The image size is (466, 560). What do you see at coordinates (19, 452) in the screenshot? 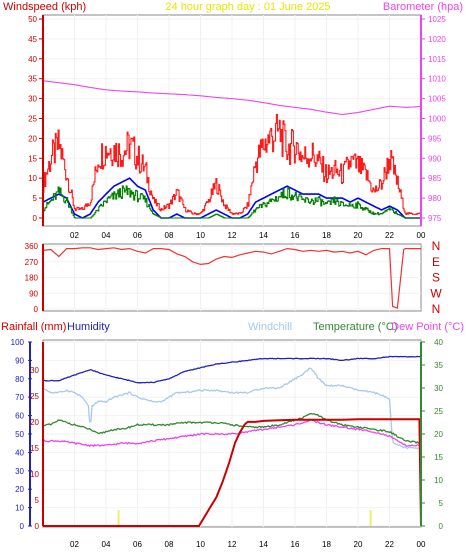
I see `humidity-tick-label: 40` at bounding box center [19, 452].